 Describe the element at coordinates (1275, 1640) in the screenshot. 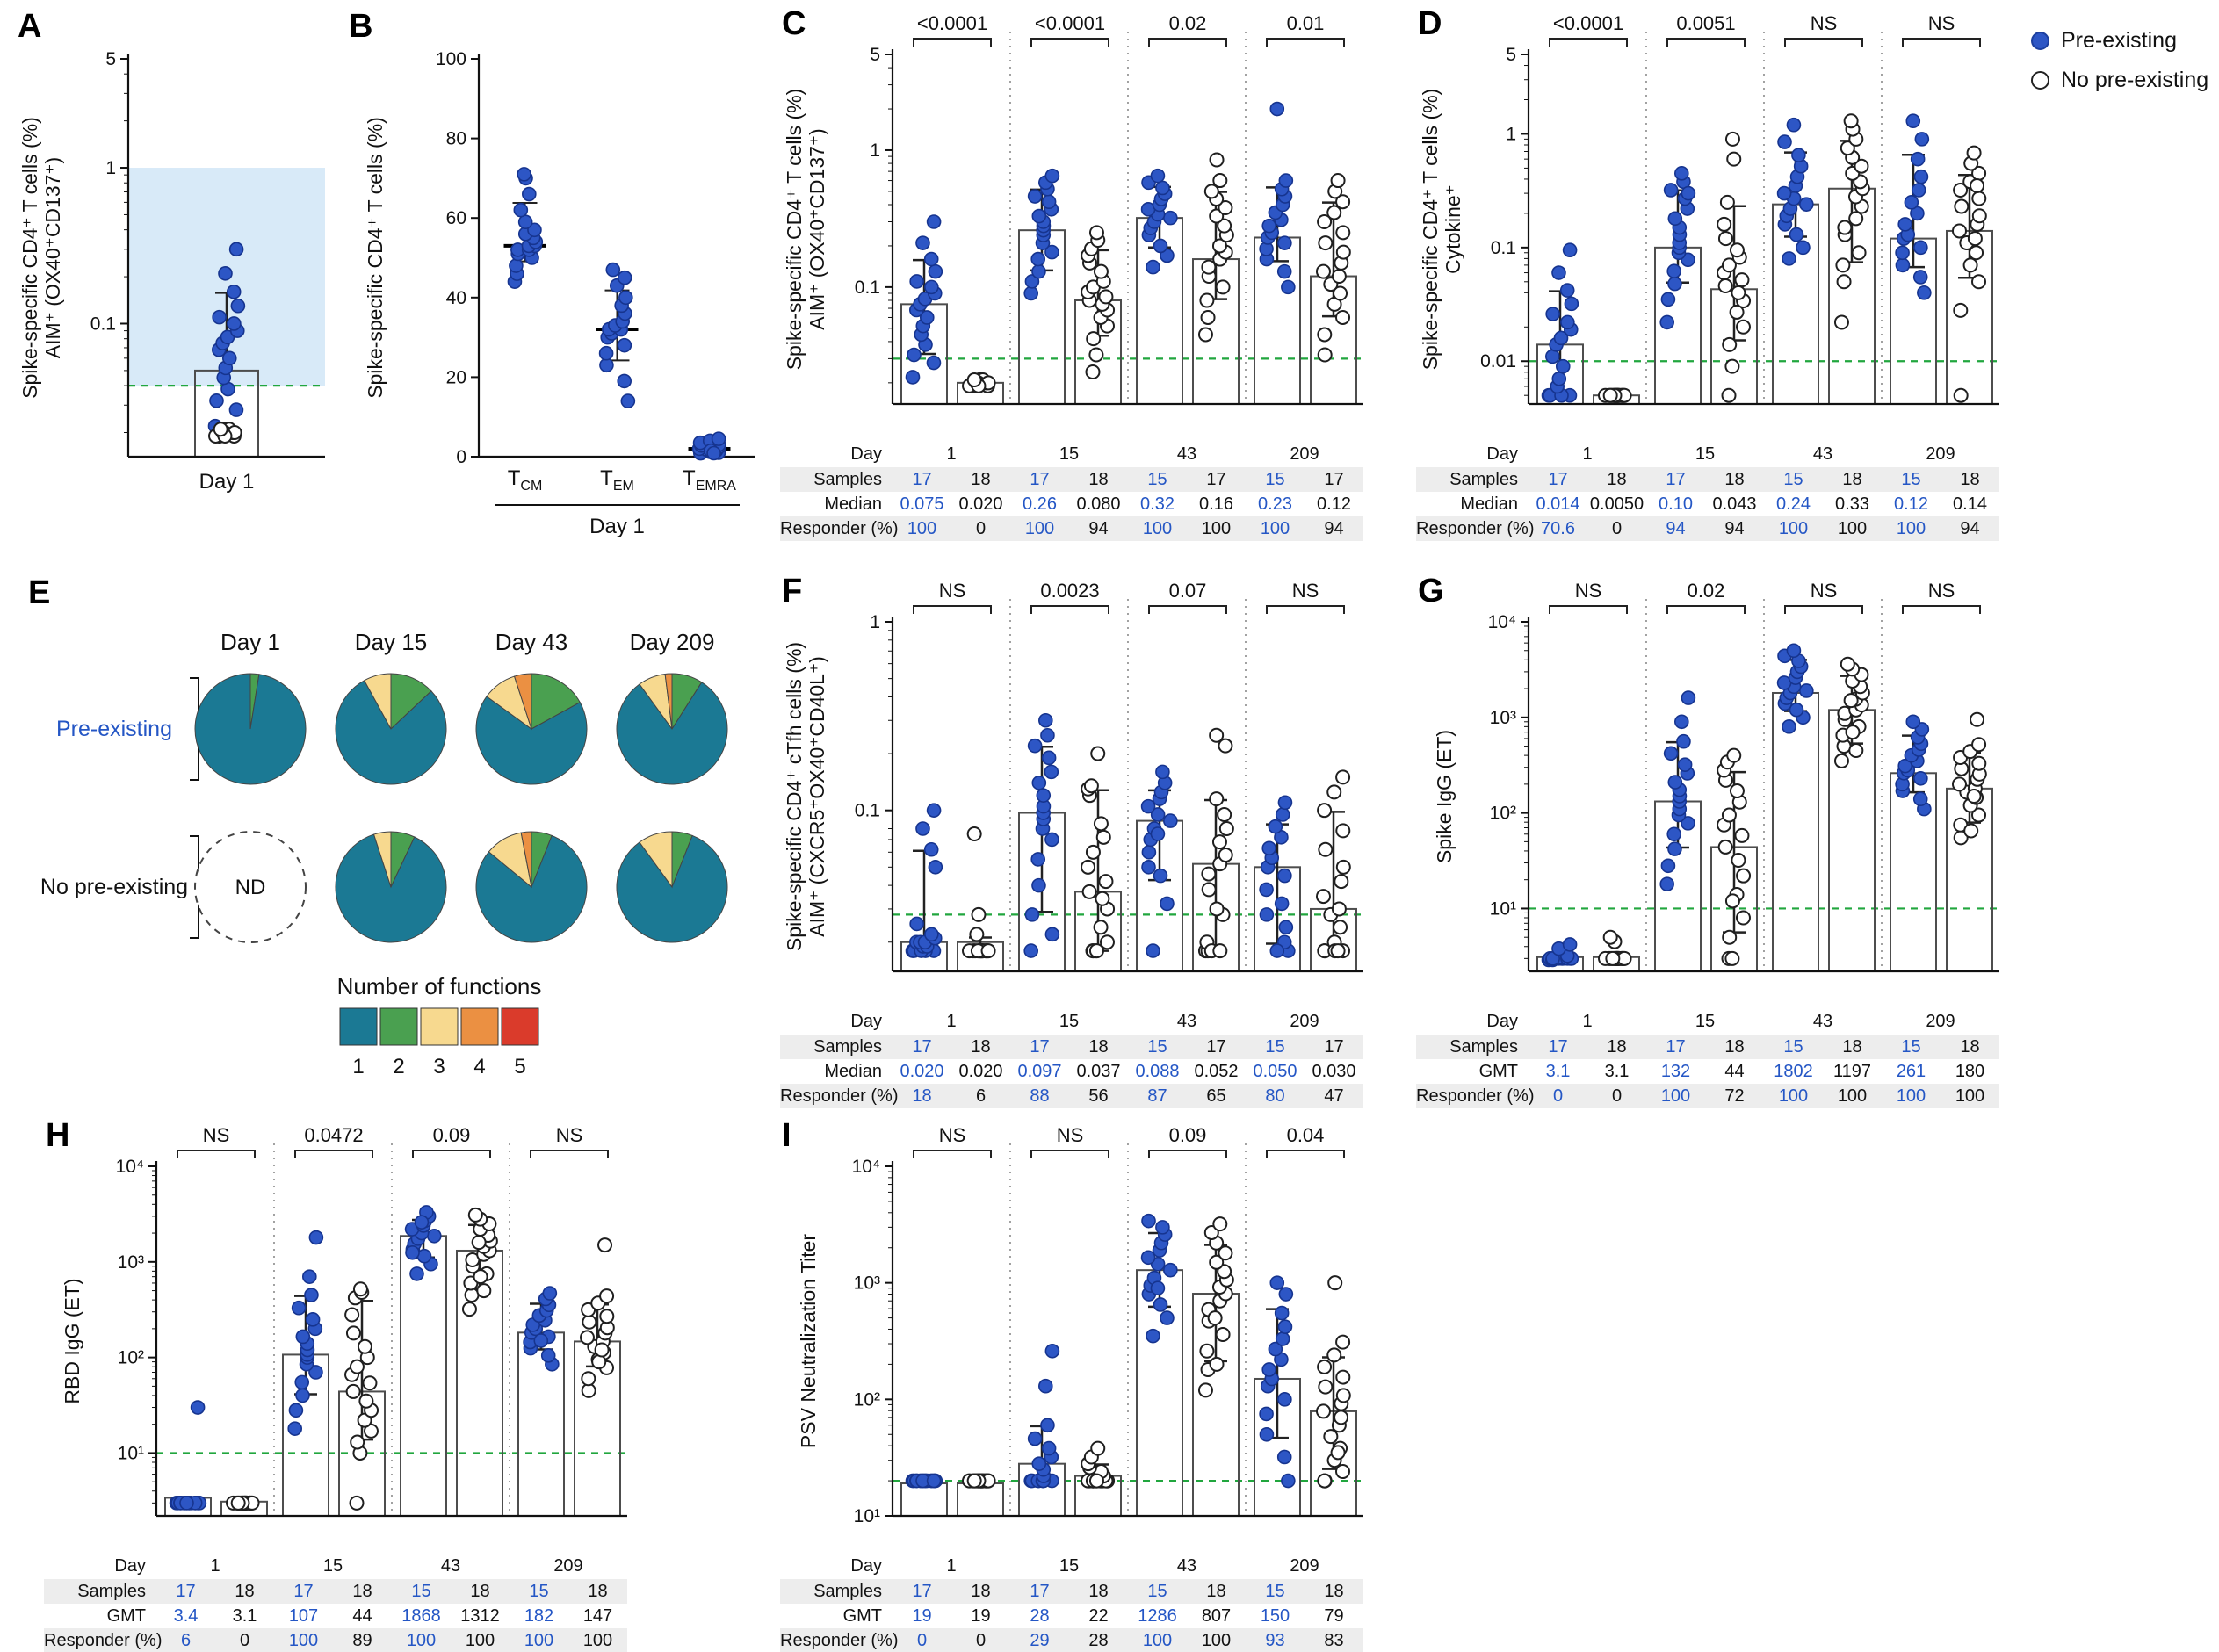

I see `value-pre-existing: 93` at that location.